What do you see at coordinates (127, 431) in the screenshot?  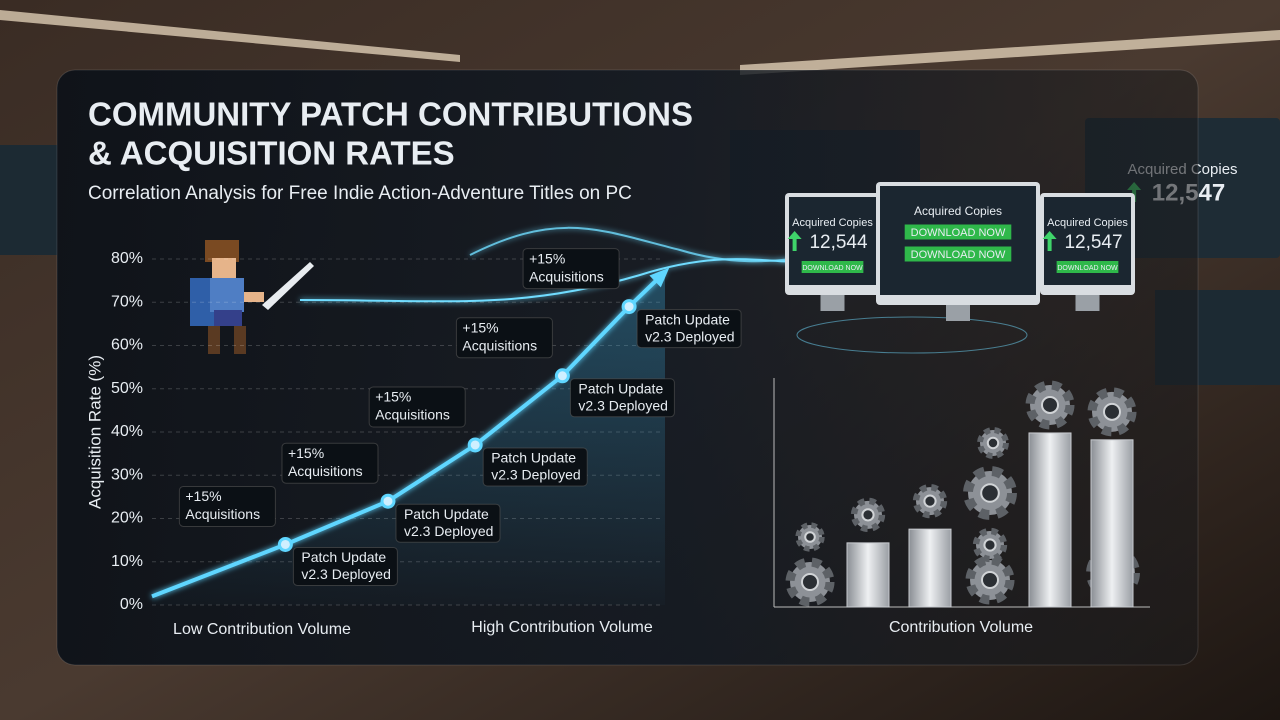 I see `y-tick-label: 40%` at bounding box center [127, 431].